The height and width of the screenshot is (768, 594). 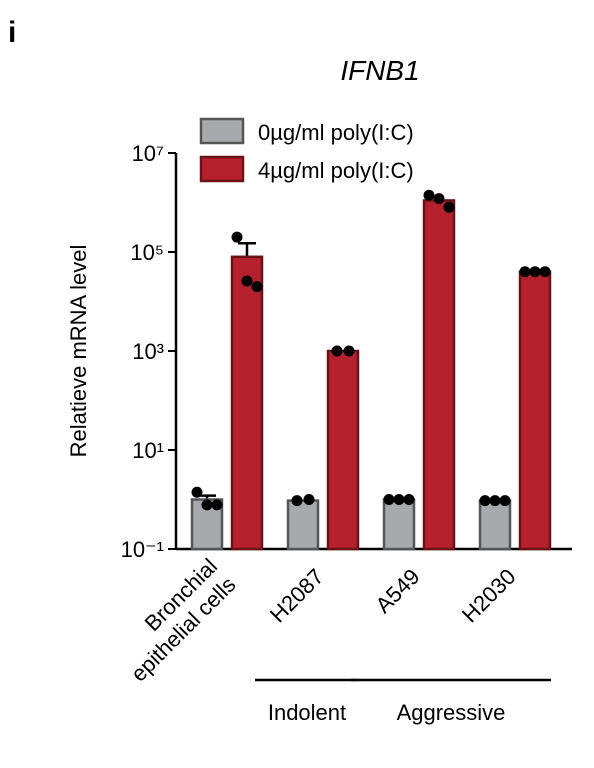 I want to click on y-tick-label: 10⁻¹, so click(x=142, y=549).